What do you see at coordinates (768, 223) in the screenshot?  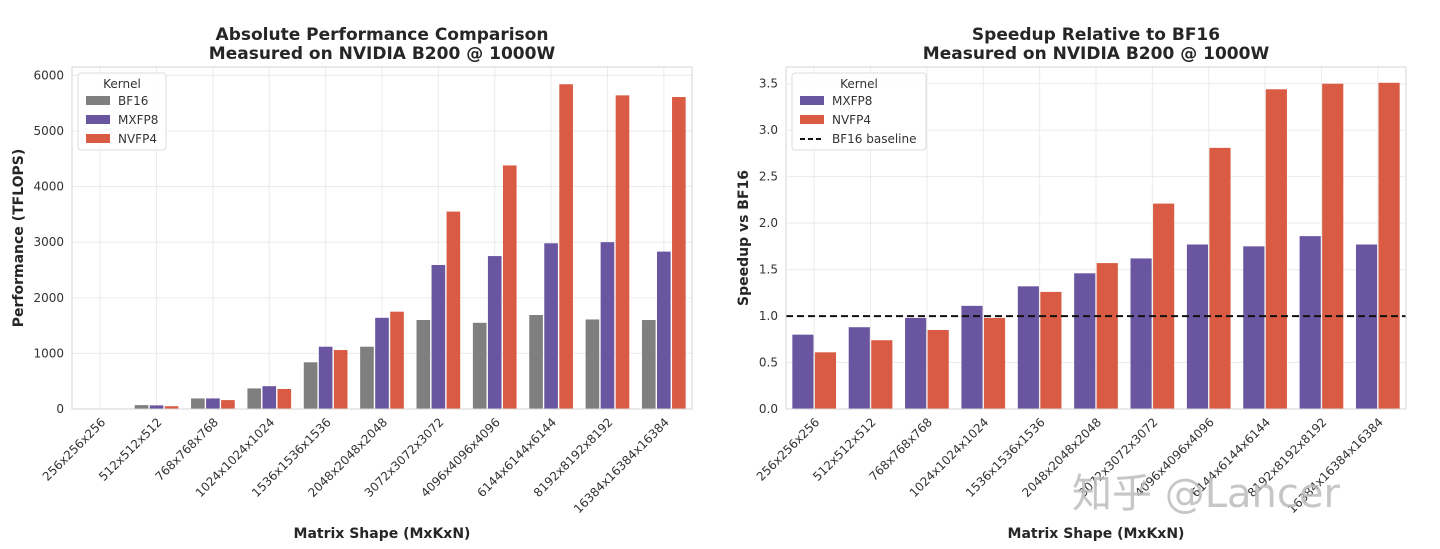 I see `y-tick-label: 2.0` at bounding box center [768, 223].